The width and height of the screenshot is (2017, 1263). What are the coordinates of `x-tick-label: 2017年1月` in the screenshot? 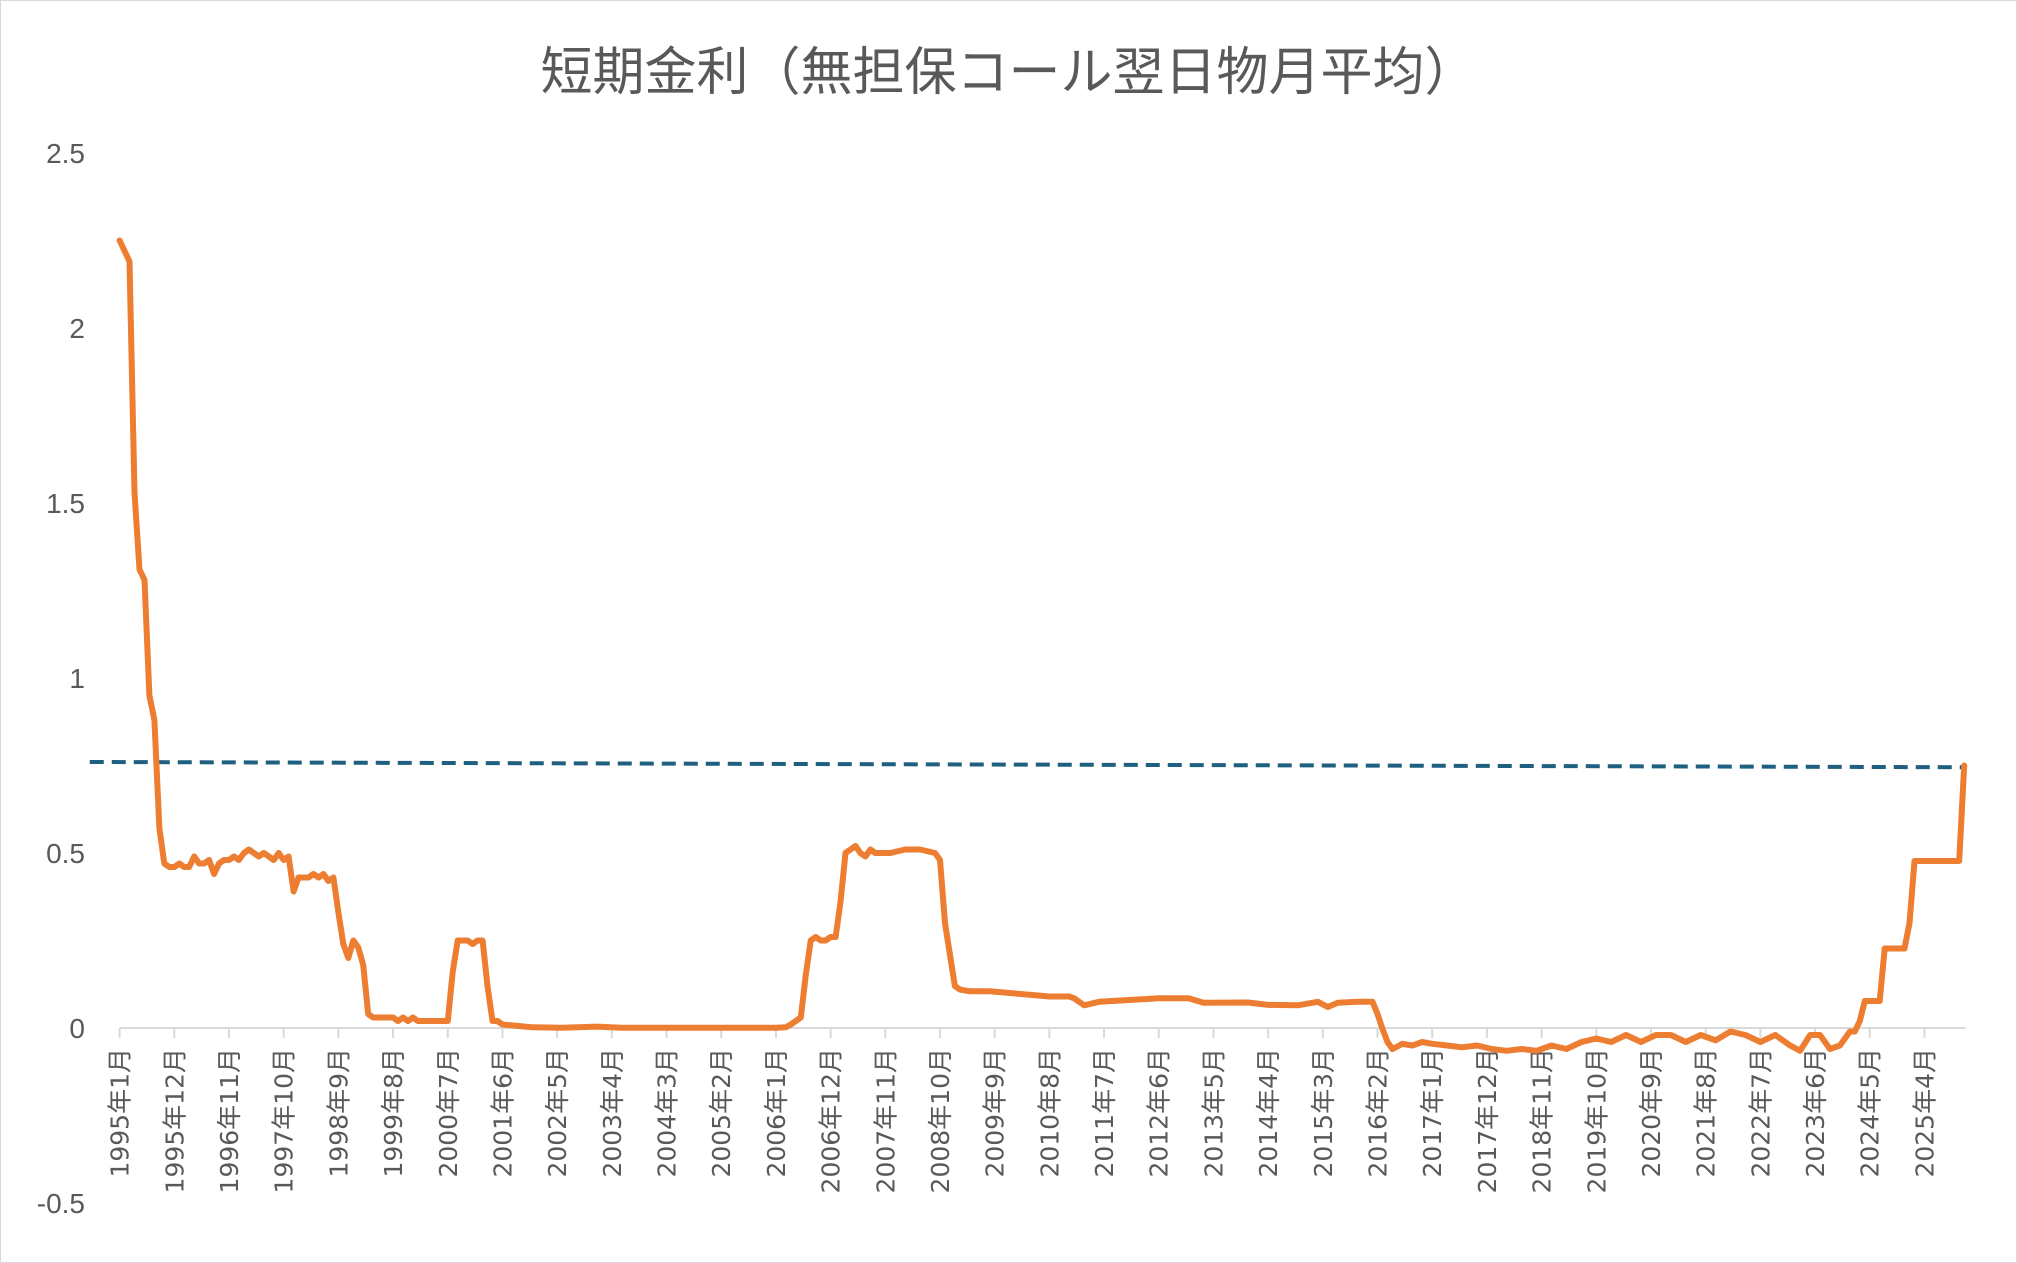 It's located at (1432, 1113).